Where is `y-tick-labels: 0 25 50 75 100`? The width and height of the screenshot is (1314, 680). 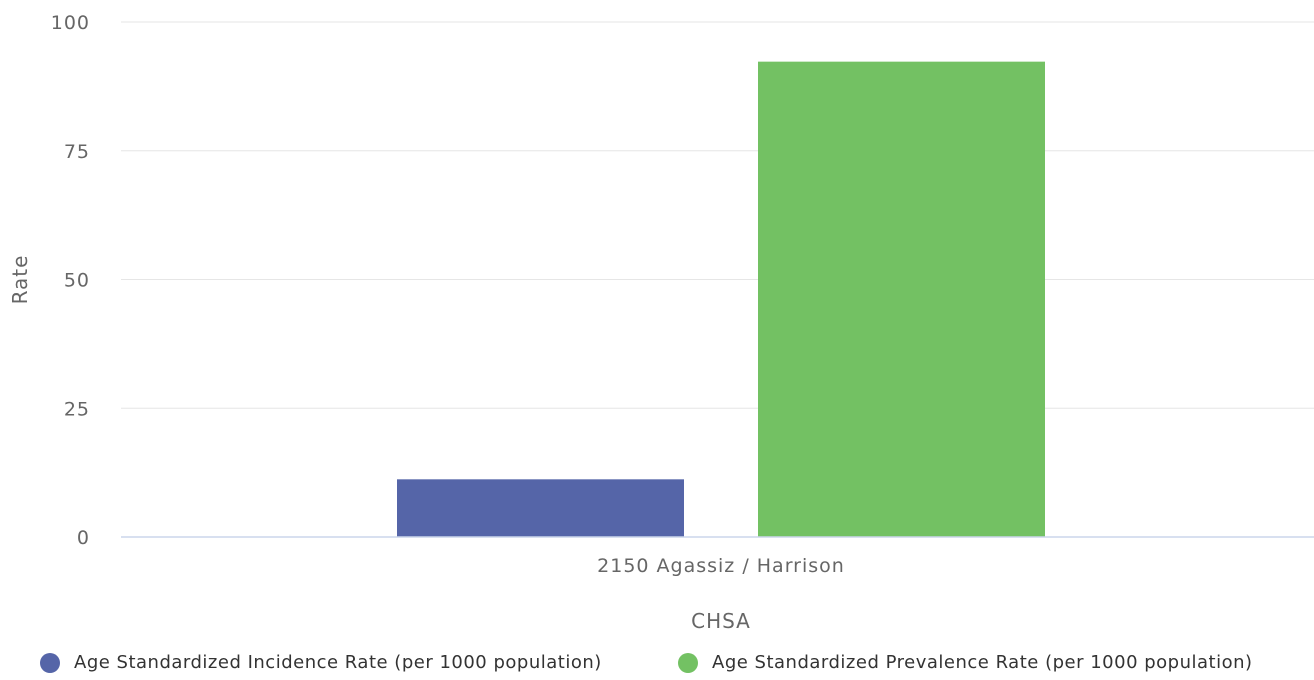 y-tick-labels: 0 25 50 75 100 is located at coordinates (70, 280).